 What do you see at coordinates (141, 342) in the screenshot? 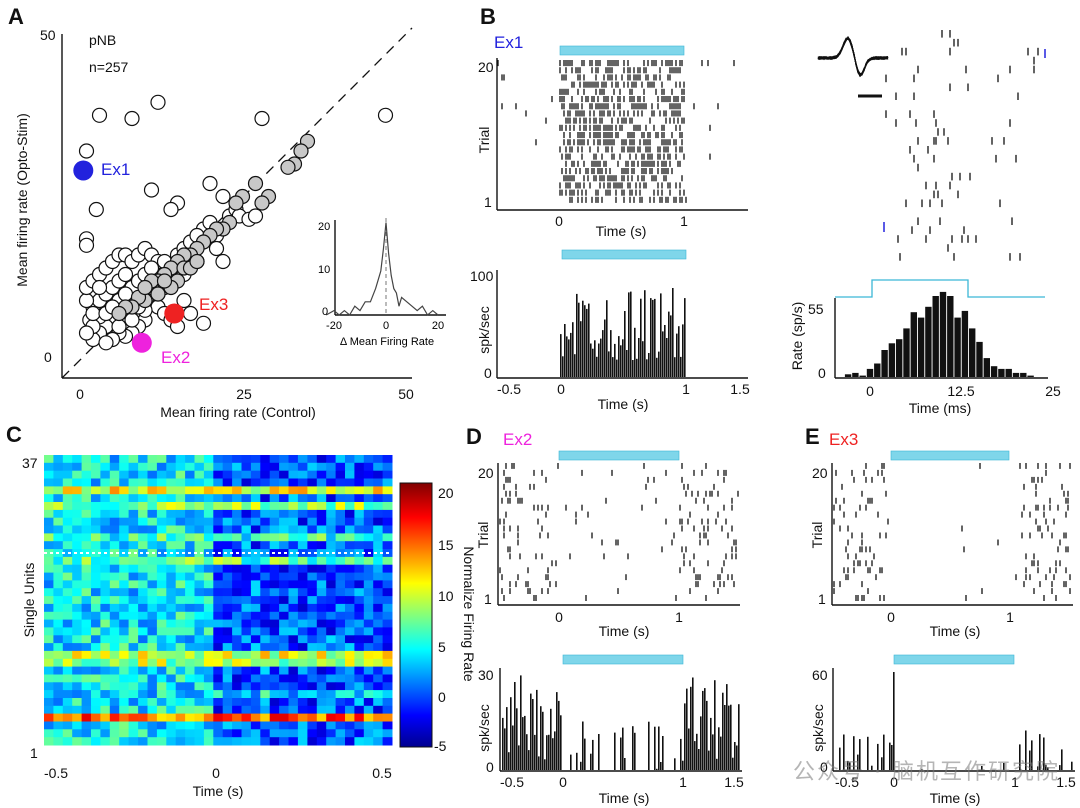
I see `highlight-point-ex2` at bounding box center [141, 342].